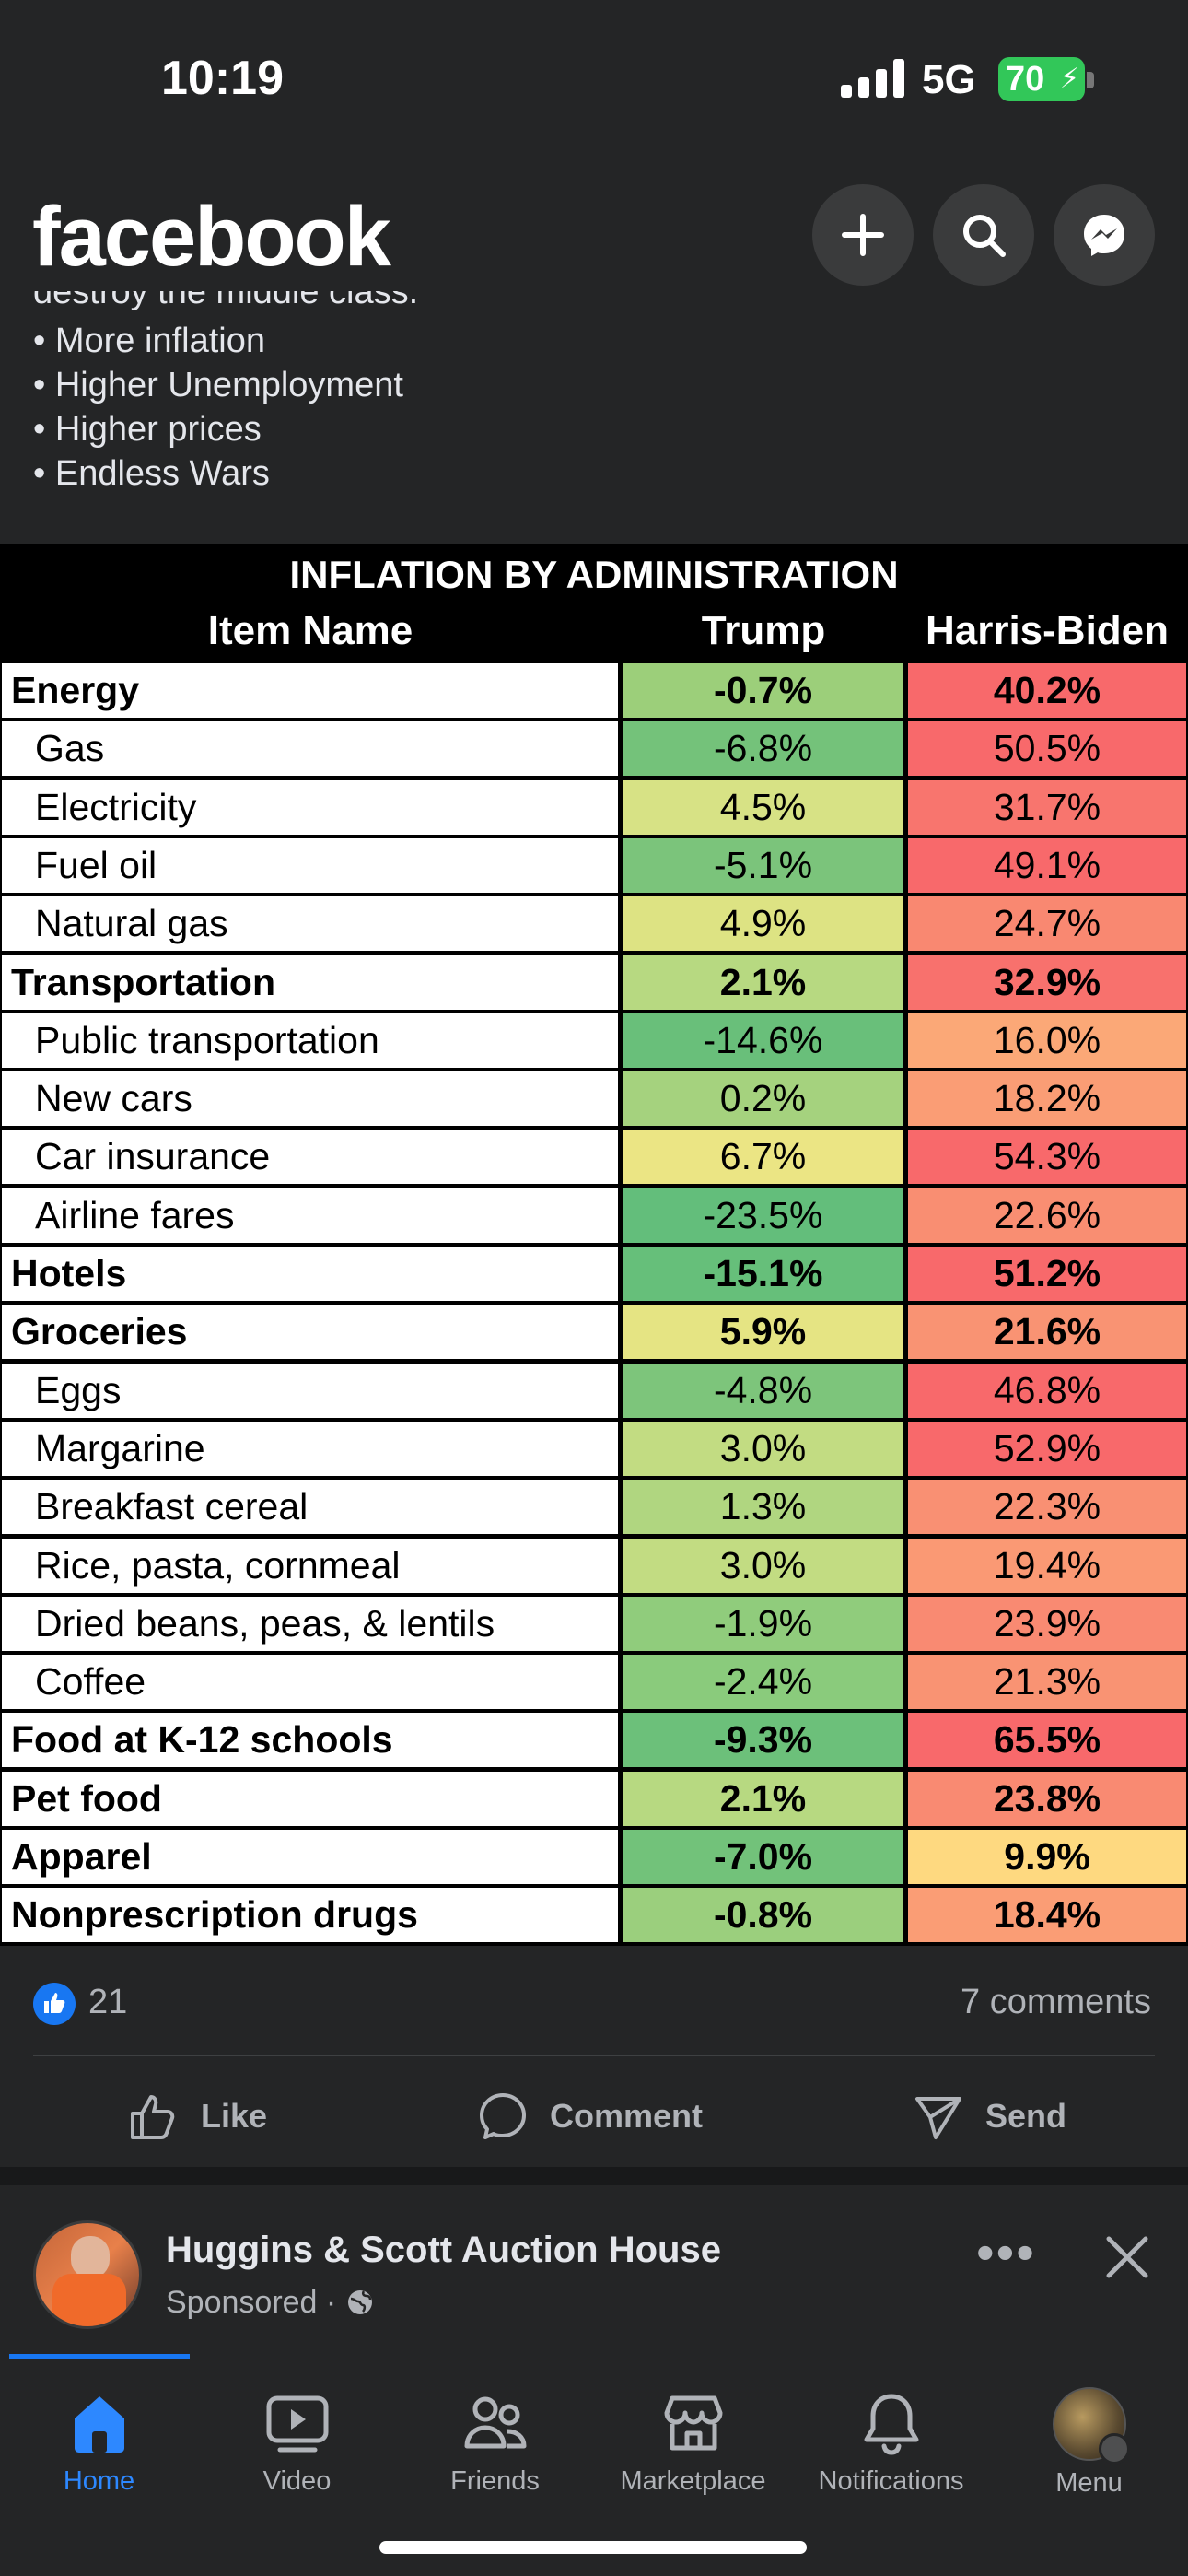 The width and height of the screenshot is (1188, 2576). I want to click on tab-label: Marketplace, so click(693, 2481).